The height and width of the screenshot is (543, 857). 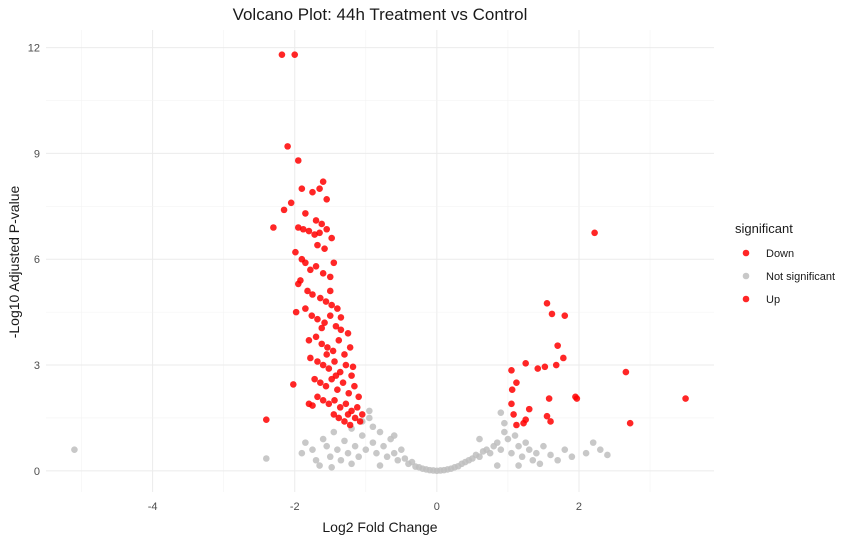 I want to click on legend-label: Not significant, so click(x=800, y=277).